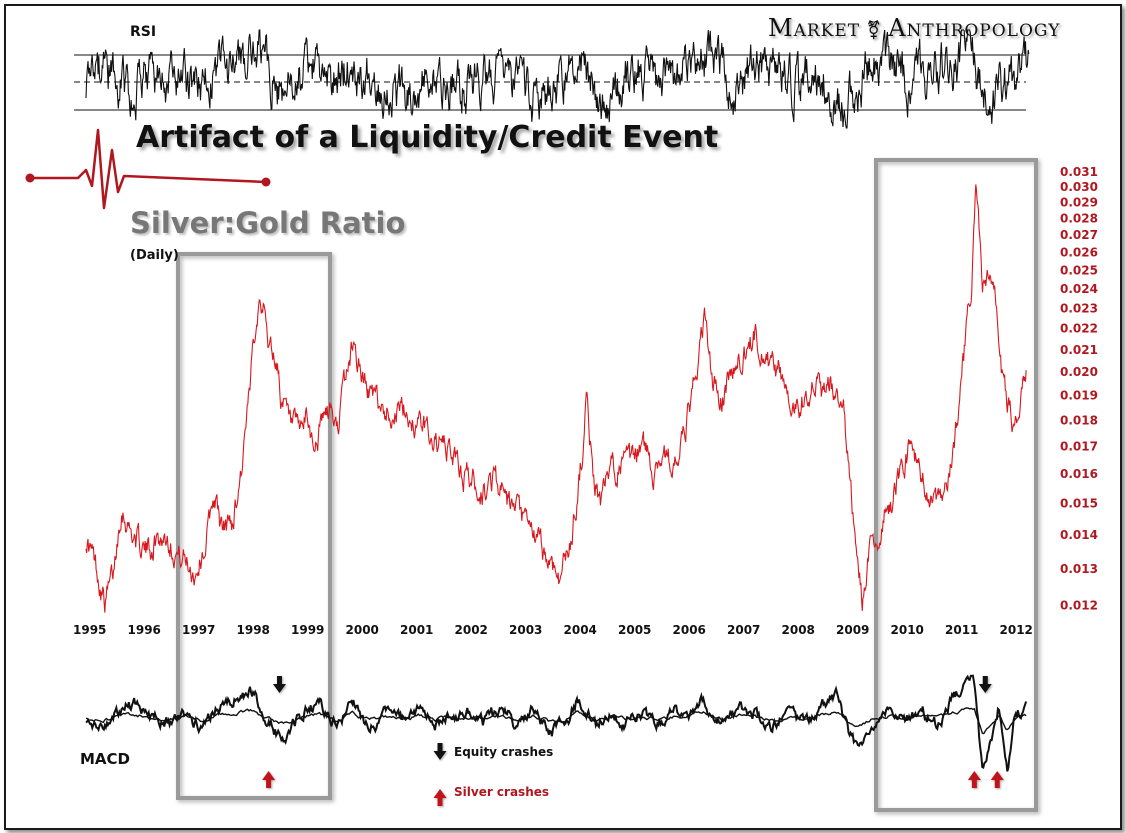 This screenshot has width=1126, height=833. Describe the element at coordinates (974, 28) in the screenshot. I see `brand-right: Anthropology` at that location.